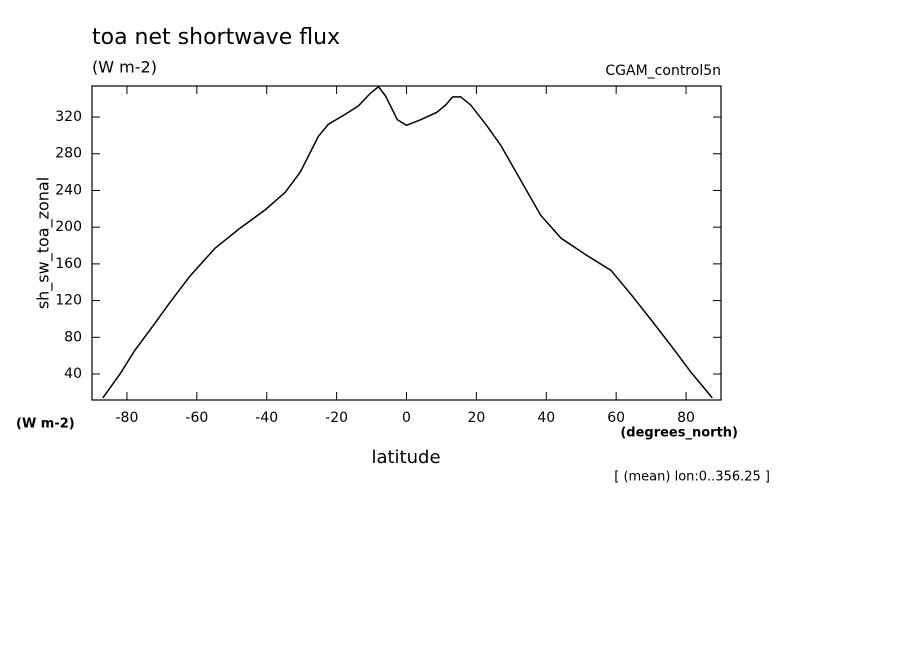 The image size is (904, 654). What do you see at coordinates (45, 424) in the screenshot?
I see `y-units: (W m-2)` at bounding box center [45, 424].